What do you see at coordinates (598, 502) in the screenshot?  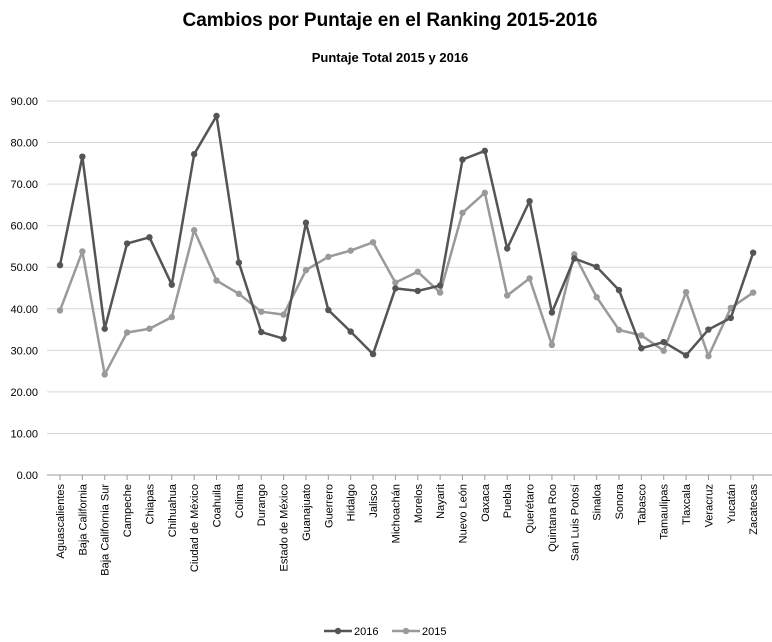 I see `x-tick-label: Sinaloa` at bounding box center [598, 502].